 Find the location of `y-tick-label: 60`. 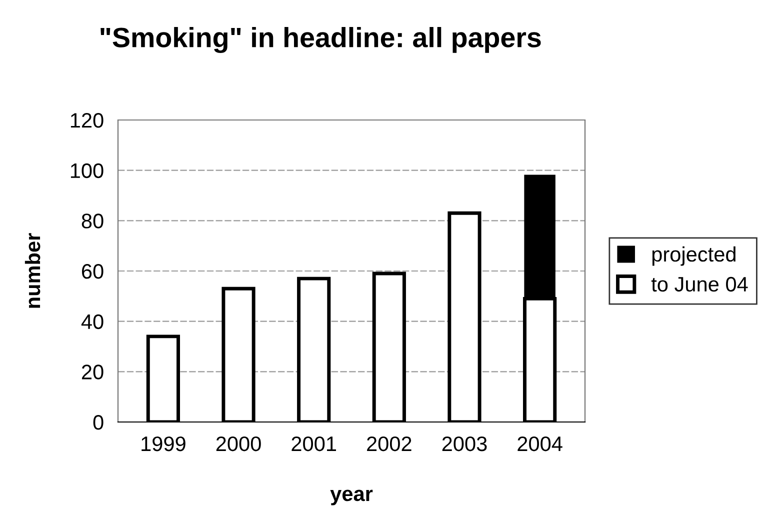

y-tick-label: 60 is located at coordinates (93, 271).